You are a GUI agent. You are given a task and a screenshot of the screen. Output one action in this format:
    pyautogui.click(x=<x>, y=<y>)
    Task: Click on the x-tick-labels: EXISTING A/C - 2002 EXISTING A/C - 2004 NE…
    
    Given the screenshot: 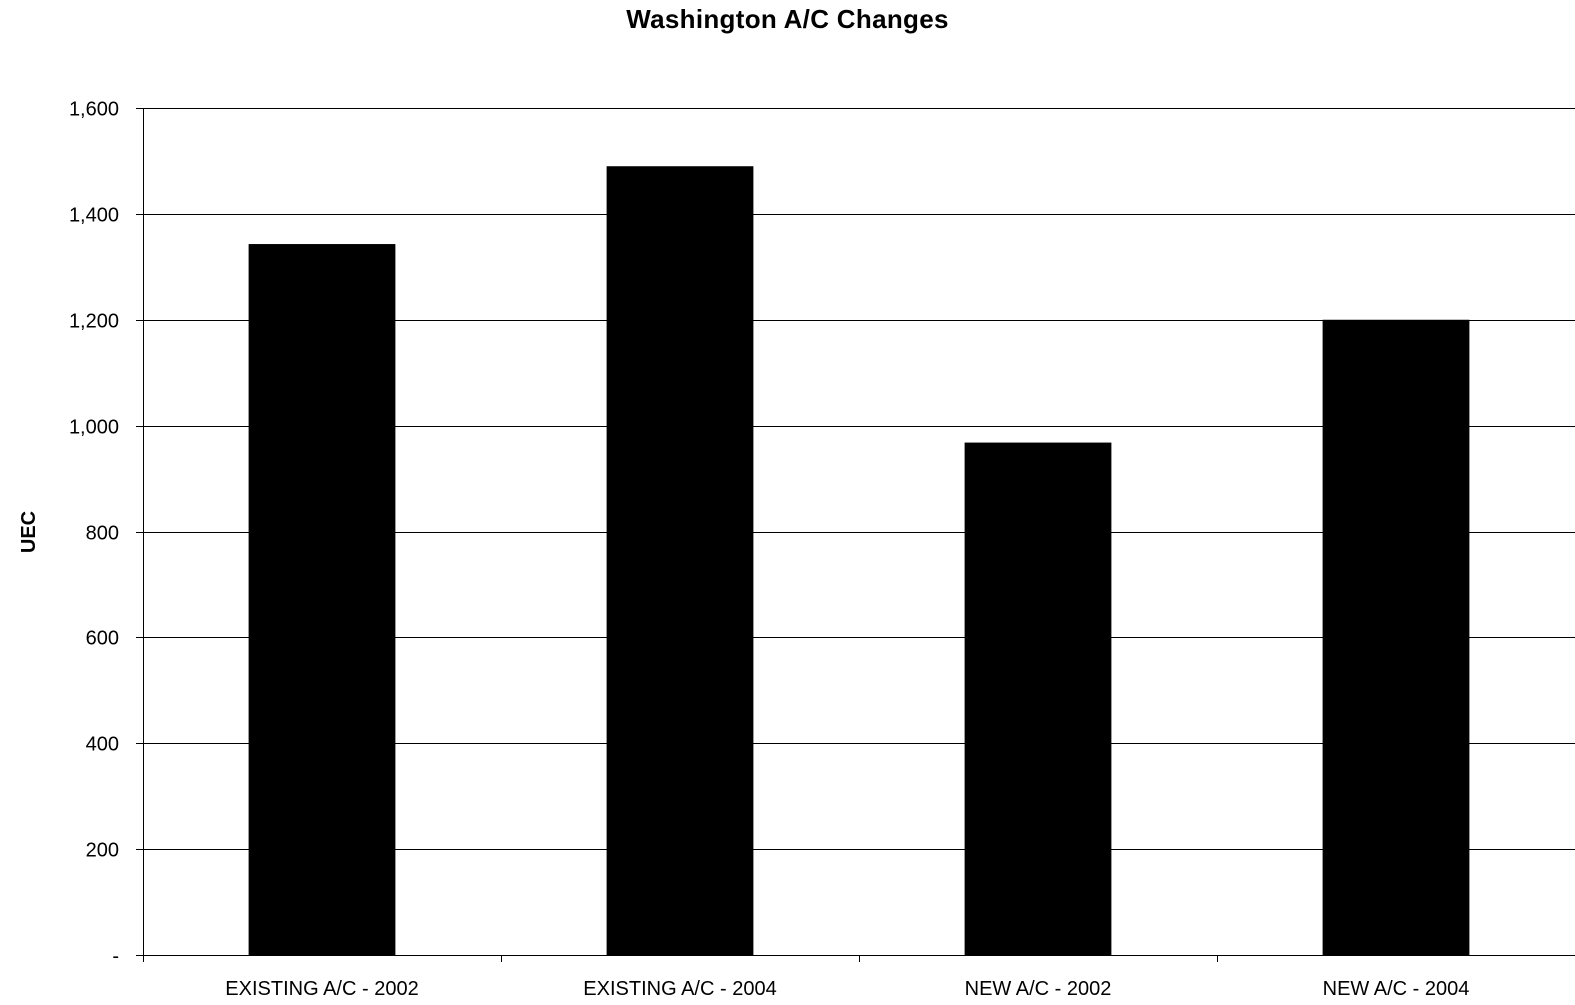 What is the action you would take?
    pyautogui.click(x=847, y=989)
    